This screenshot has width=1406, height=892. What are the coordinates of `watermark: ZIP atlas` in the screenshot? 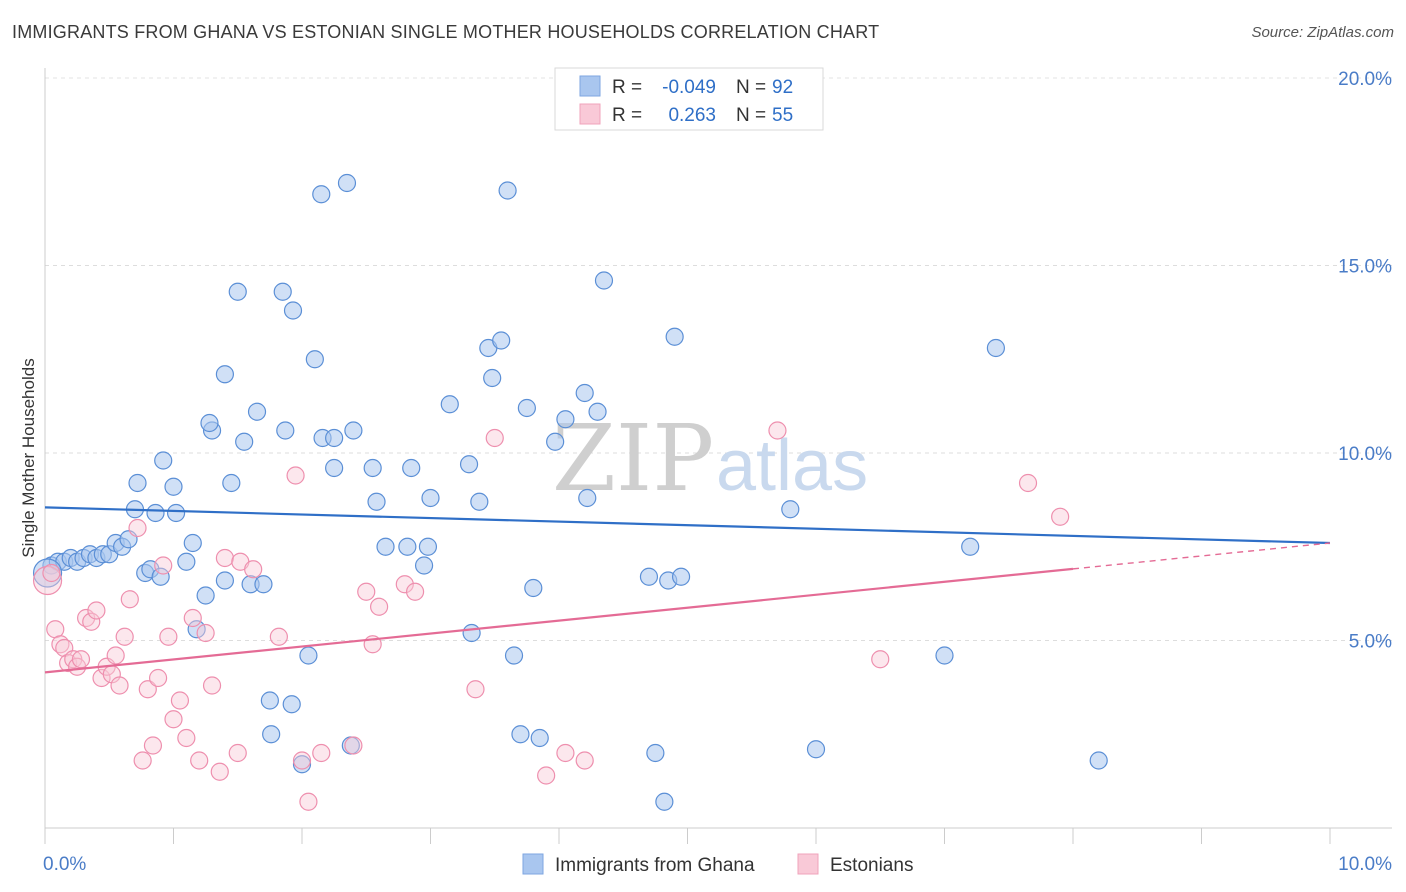 It's located at (710, 458).